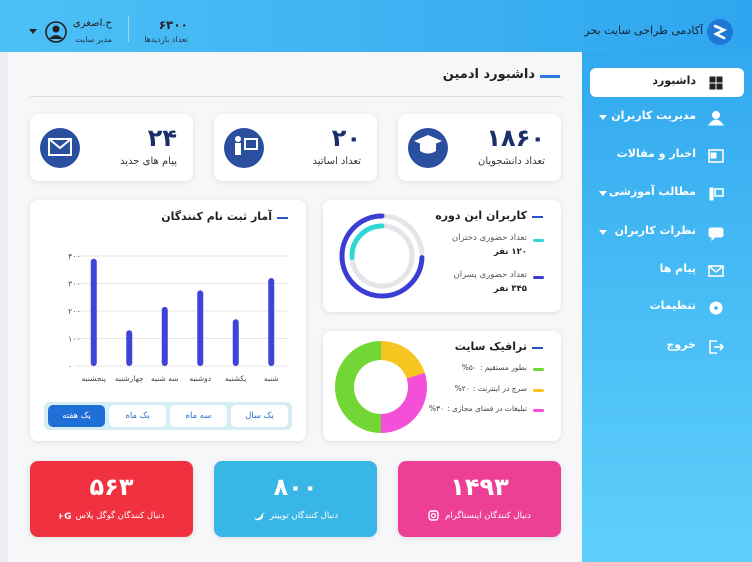  Describe the element at coordinates (490, 346) in the screenshot. I see `chart-title: ترافیک سایت` at that location.